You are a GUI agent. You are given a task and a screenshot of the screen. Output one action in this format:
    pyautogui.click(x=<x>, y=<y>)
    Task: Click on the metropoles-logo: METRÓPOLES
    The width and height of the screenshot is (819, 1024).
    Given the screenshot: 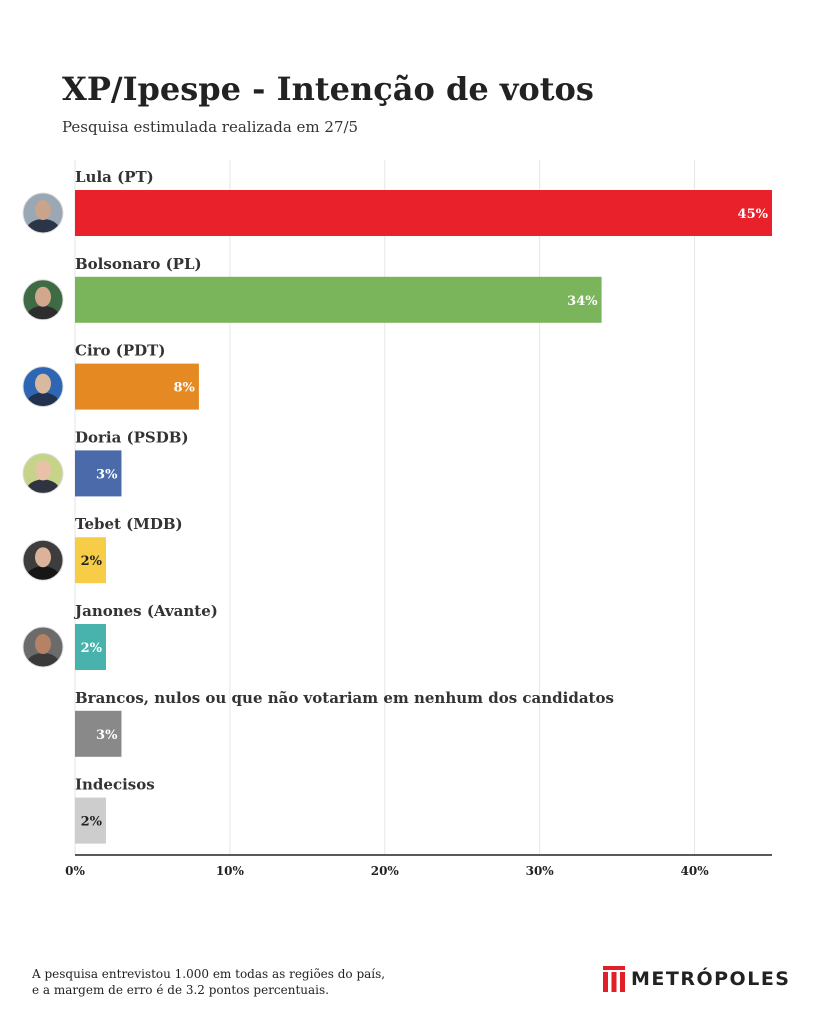 What is the action you would take?
    pyautogui.click(x=696, y=979)
    